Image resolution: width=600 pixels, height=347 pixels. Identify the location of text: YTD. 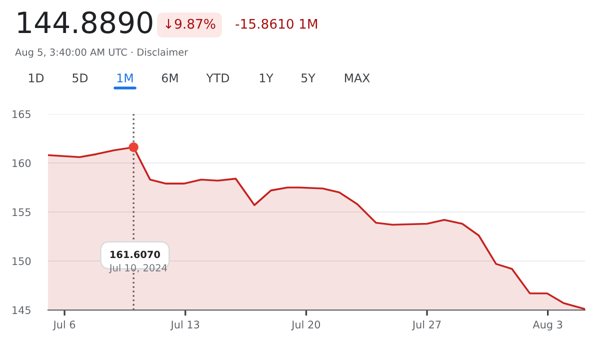
(218, 78).